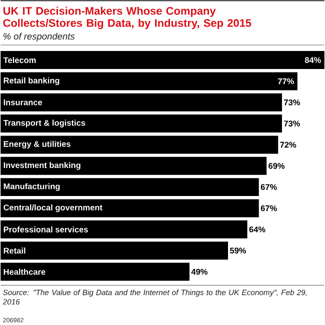  Describe the element at coordinates (19, 60) in the screenshot. I see `y-tick-label: Telecom` at that location.